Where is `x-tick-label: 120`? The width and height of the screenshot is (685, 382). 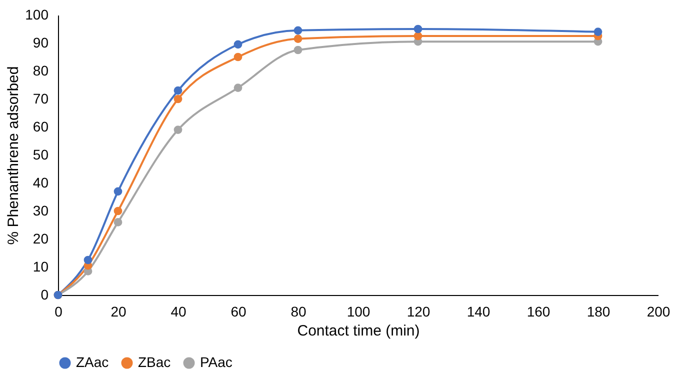 x-tick-label: 120 is located at coordinates (418, 312).